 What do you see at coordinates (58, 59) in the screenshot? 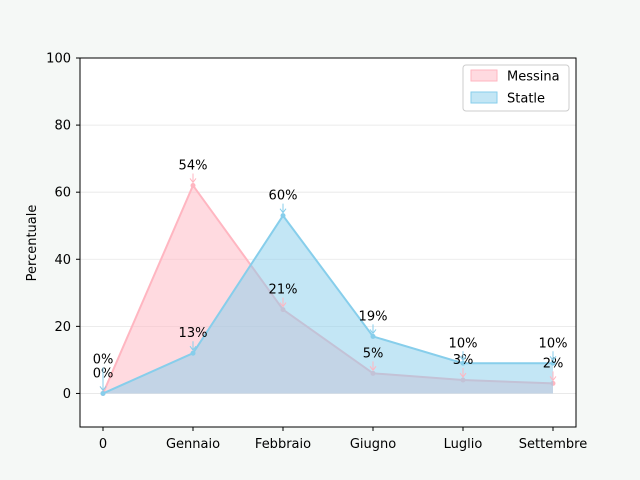
I see `y-tick-label: 100` at bounding box center [58, 59].